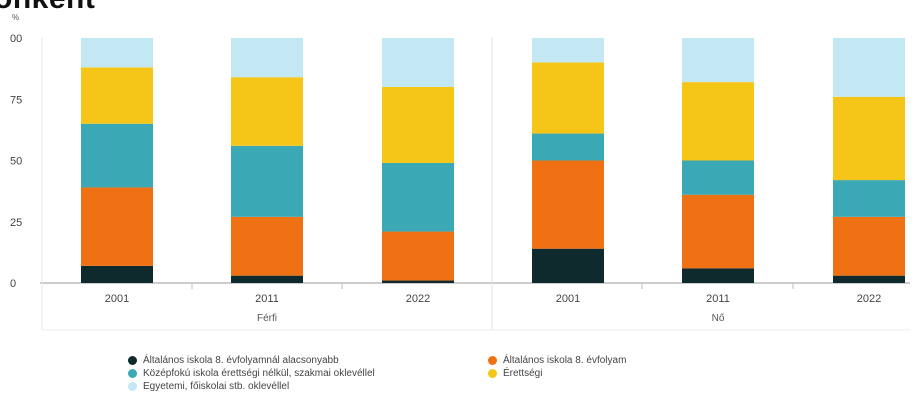 The height and width of the screenshot is (401, 920). I want to click on y-tick-label: 75, so click(16, 100).